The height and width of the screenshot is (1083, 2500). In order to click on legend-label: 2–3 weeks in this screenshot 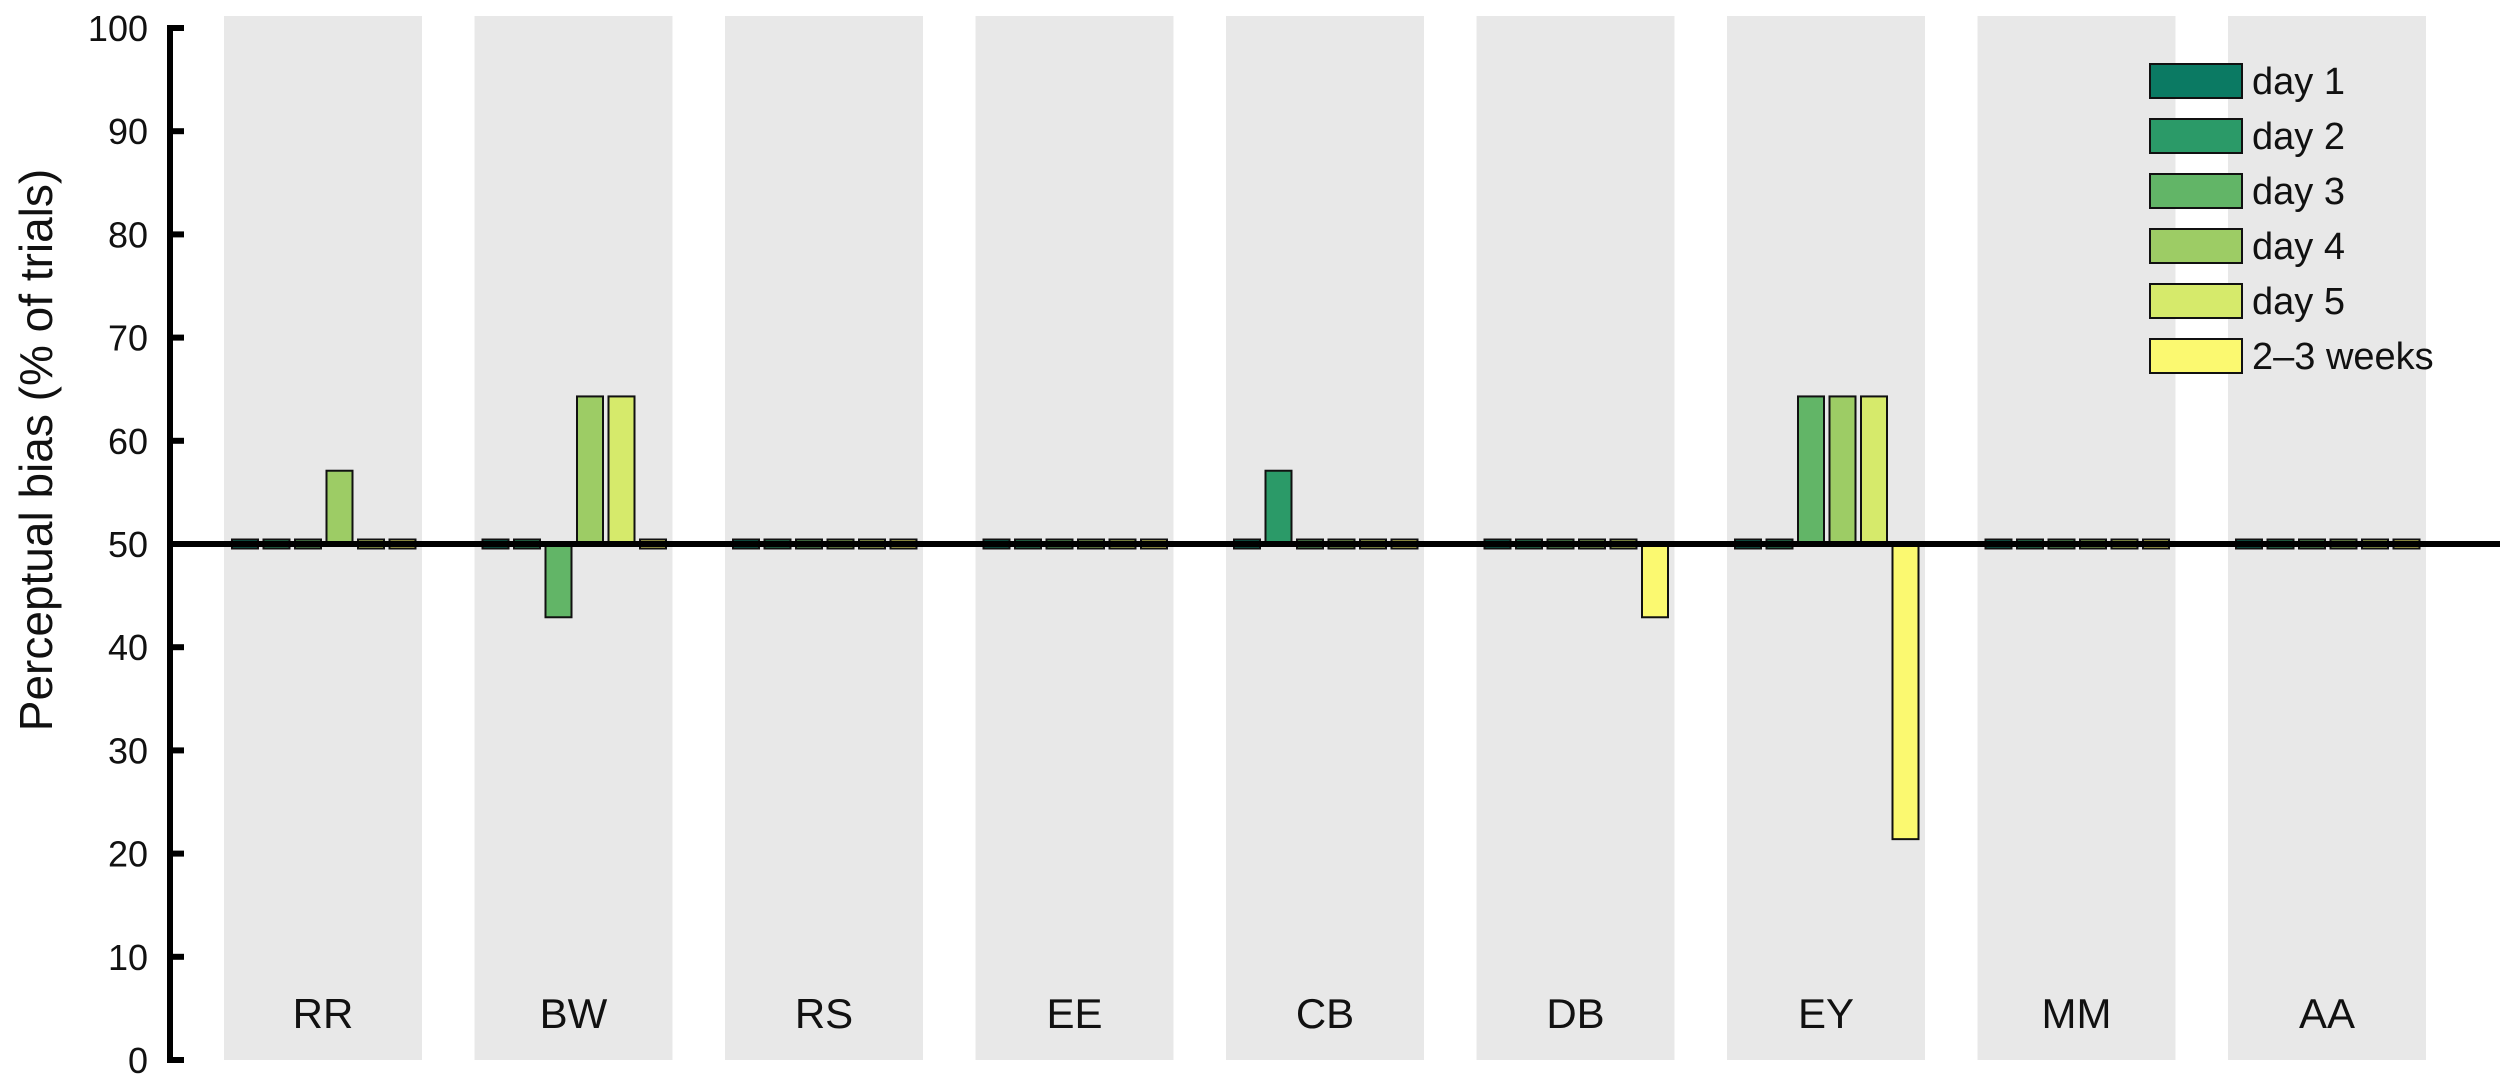, I will do `click(2343, 357)`.